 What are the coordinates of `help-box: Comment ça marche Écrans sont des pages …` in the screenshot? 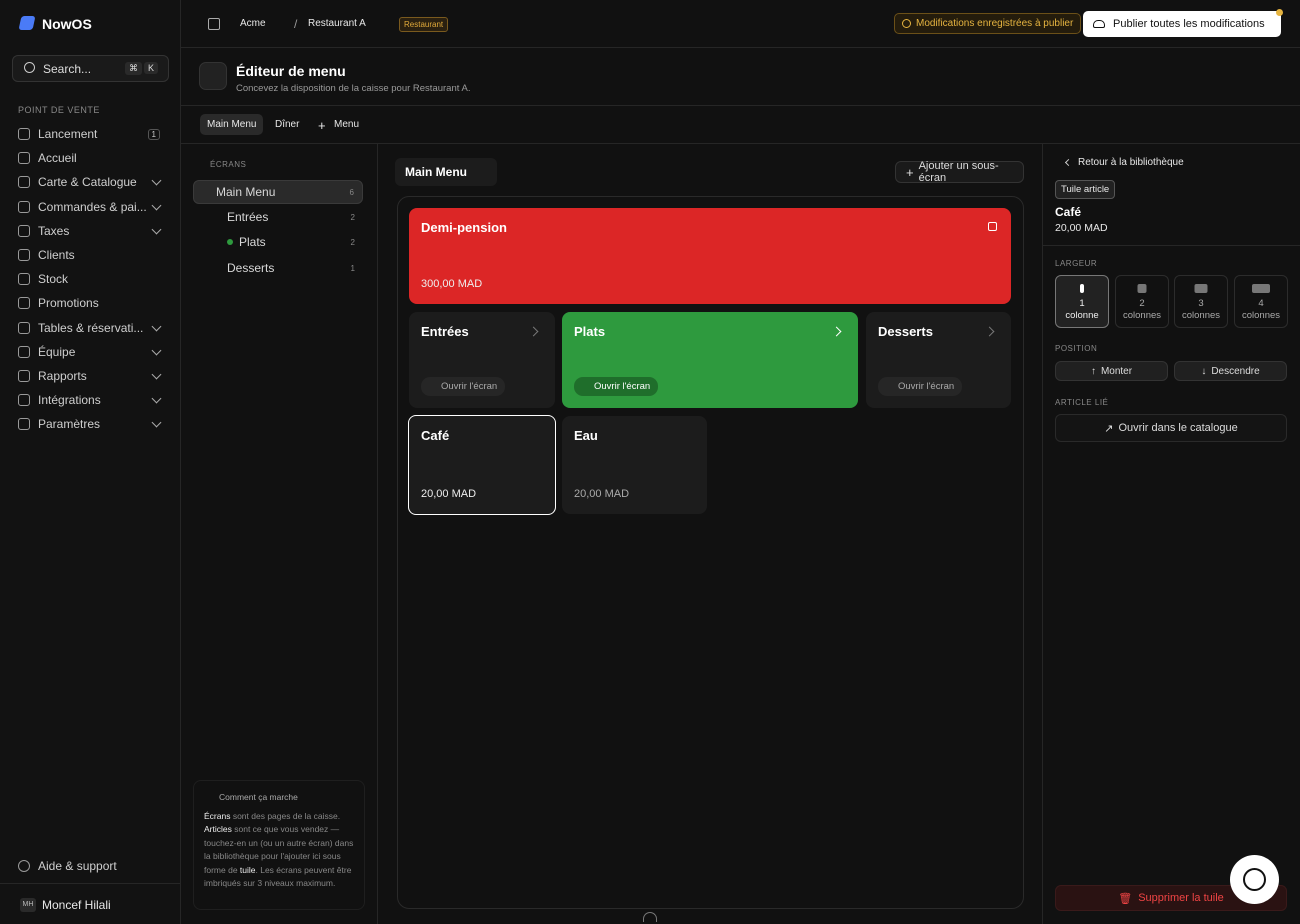 It's located at (279, 845).